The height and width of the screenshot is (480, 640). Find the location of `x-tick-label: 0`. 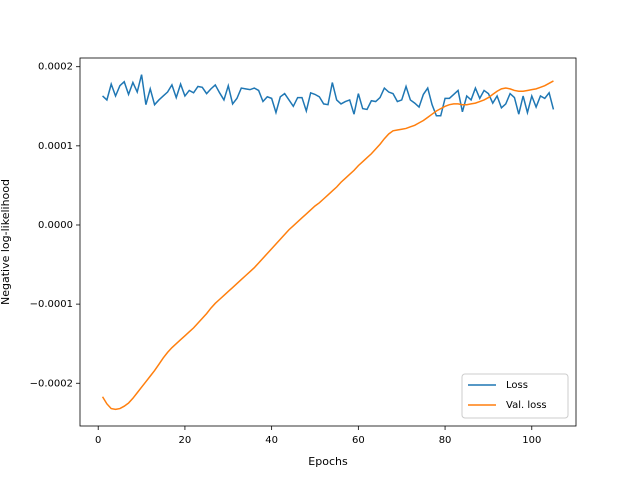

x-tick-label: 0 is located at coordinates (98, 440).